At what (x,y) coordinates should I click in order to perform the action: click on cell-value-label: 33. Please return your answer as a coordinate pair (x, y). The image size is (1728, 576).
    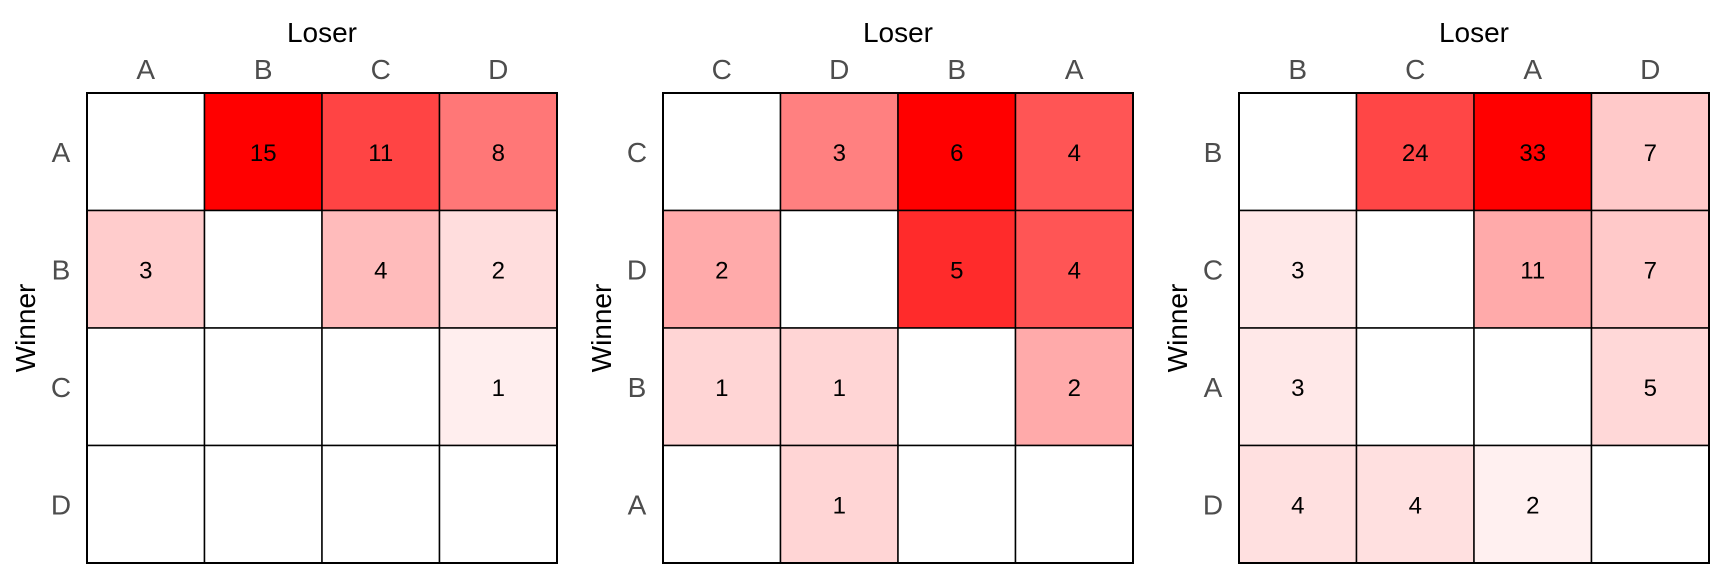
    Looking at the image, I should click on (1532, 153).